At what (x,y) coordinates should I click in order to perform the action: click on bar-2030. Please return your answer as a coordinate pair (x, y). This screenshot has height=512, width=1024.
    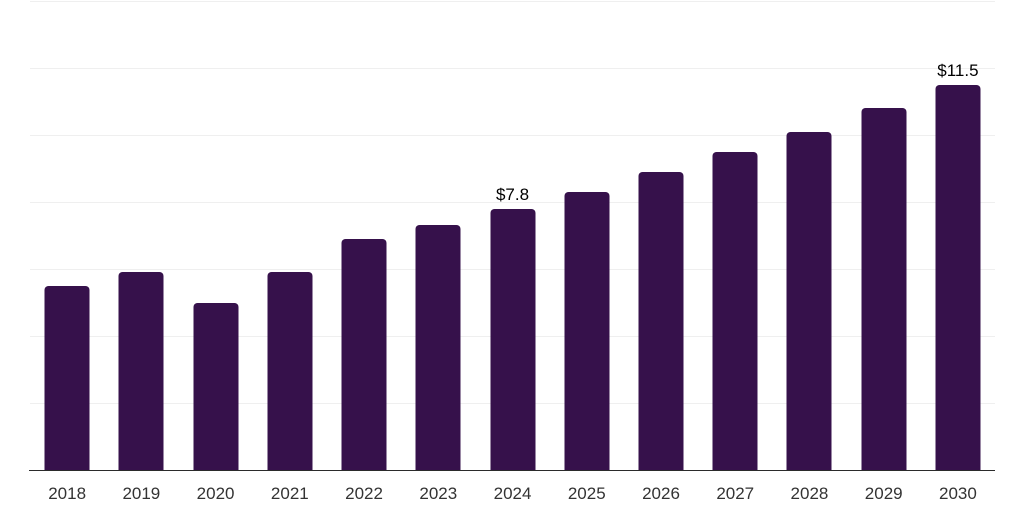
    Looking at the image, I should click on (958, 277).